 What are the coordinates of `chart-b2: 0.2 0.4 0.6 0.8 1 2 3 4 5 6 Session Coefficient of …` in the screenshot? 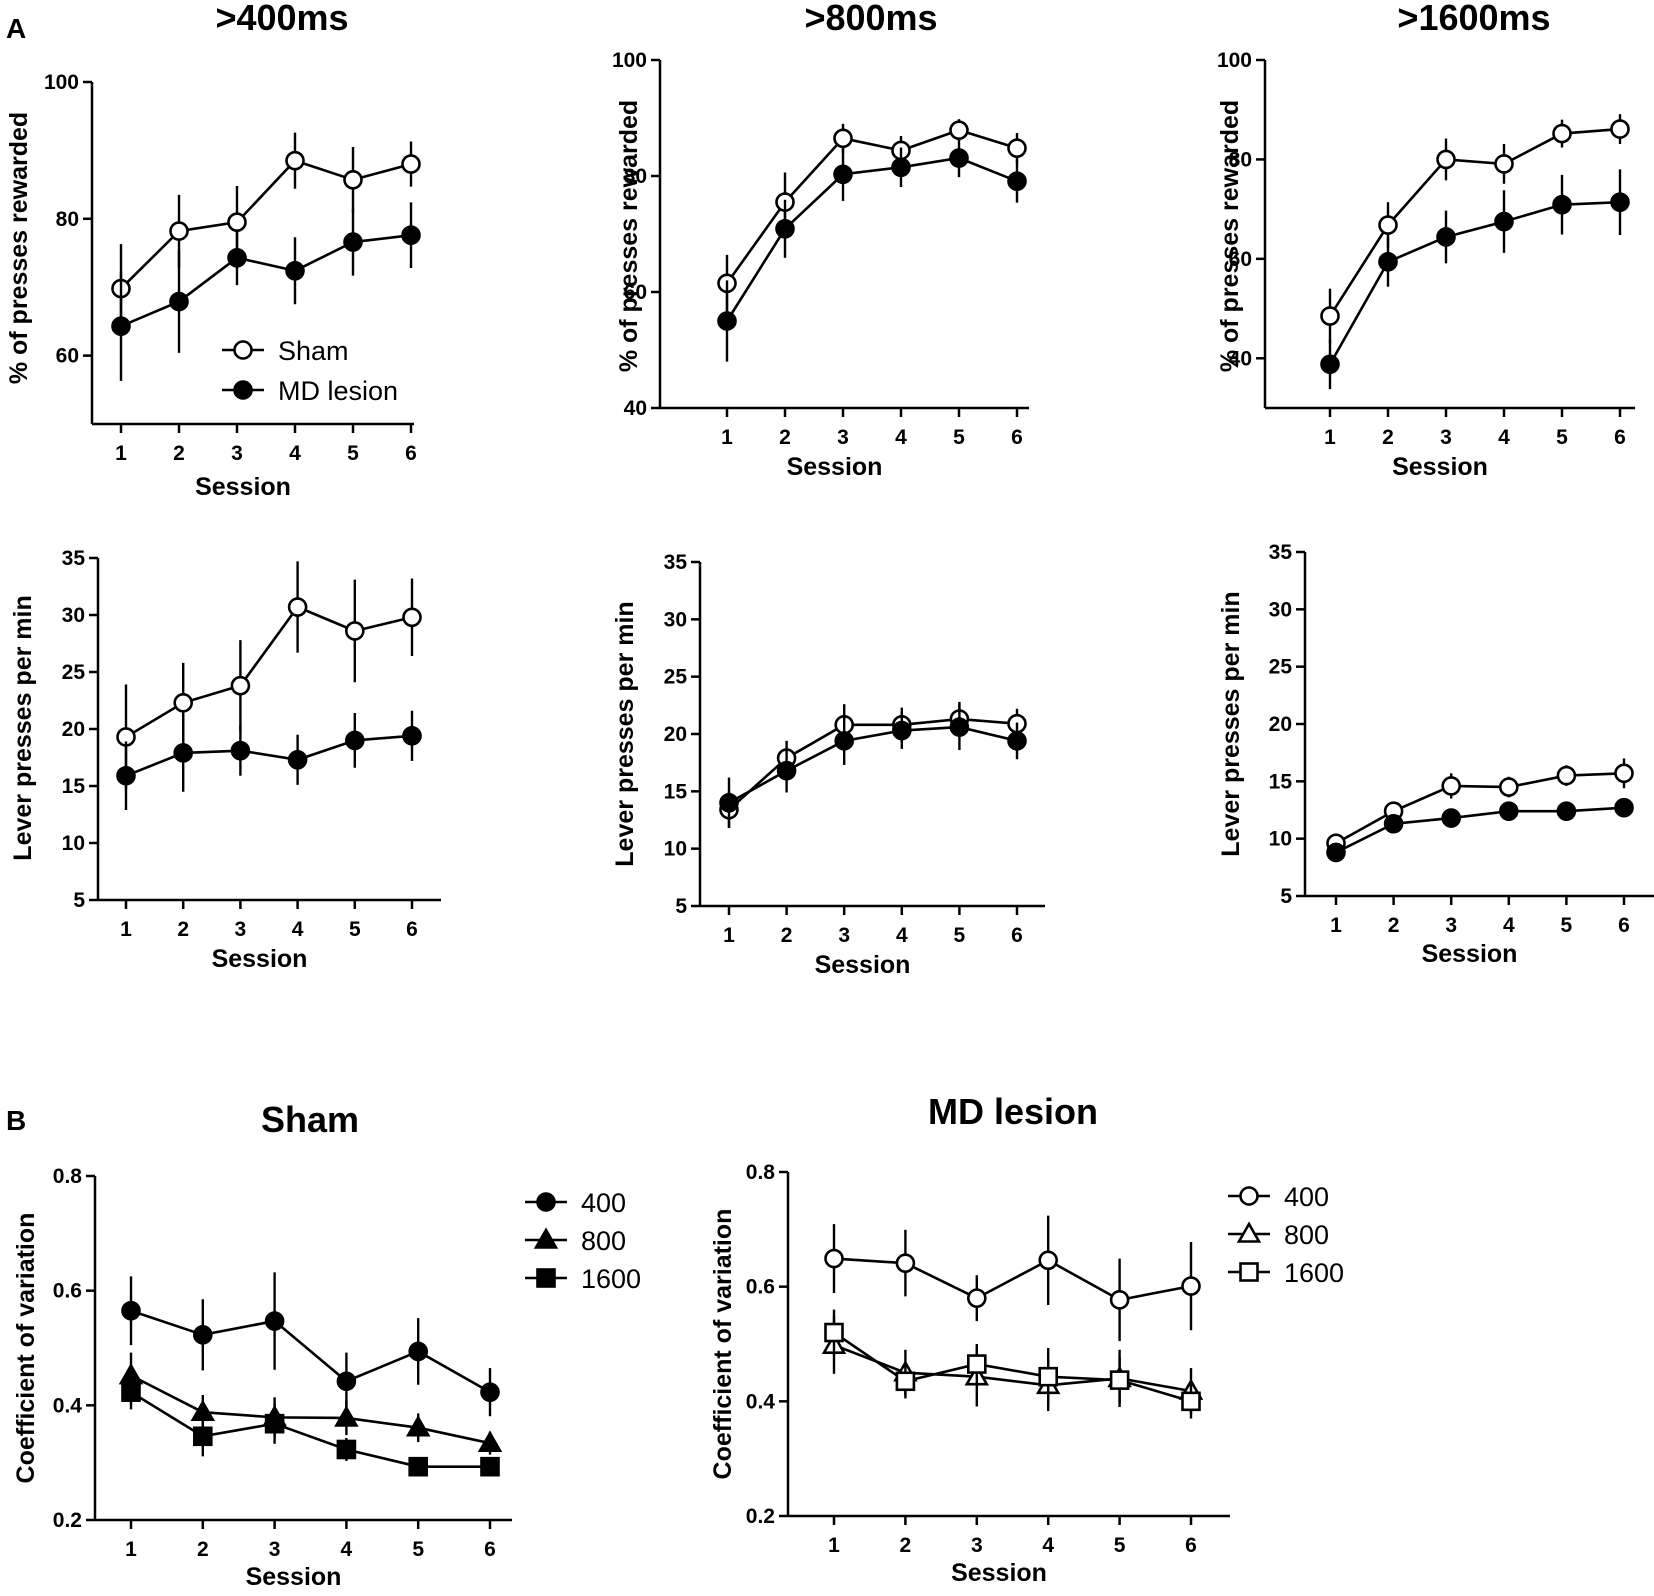 It's located at (1026, 1339).